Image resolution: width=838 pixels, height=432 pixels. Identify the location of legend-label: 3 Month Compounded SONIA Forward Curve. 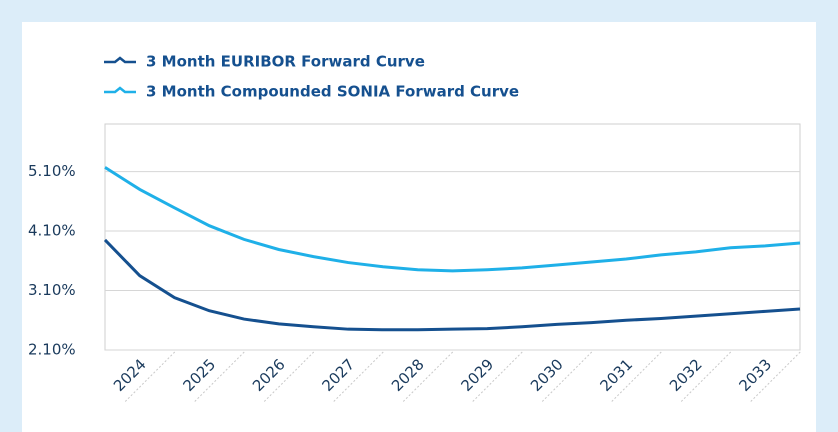
(332, 92).